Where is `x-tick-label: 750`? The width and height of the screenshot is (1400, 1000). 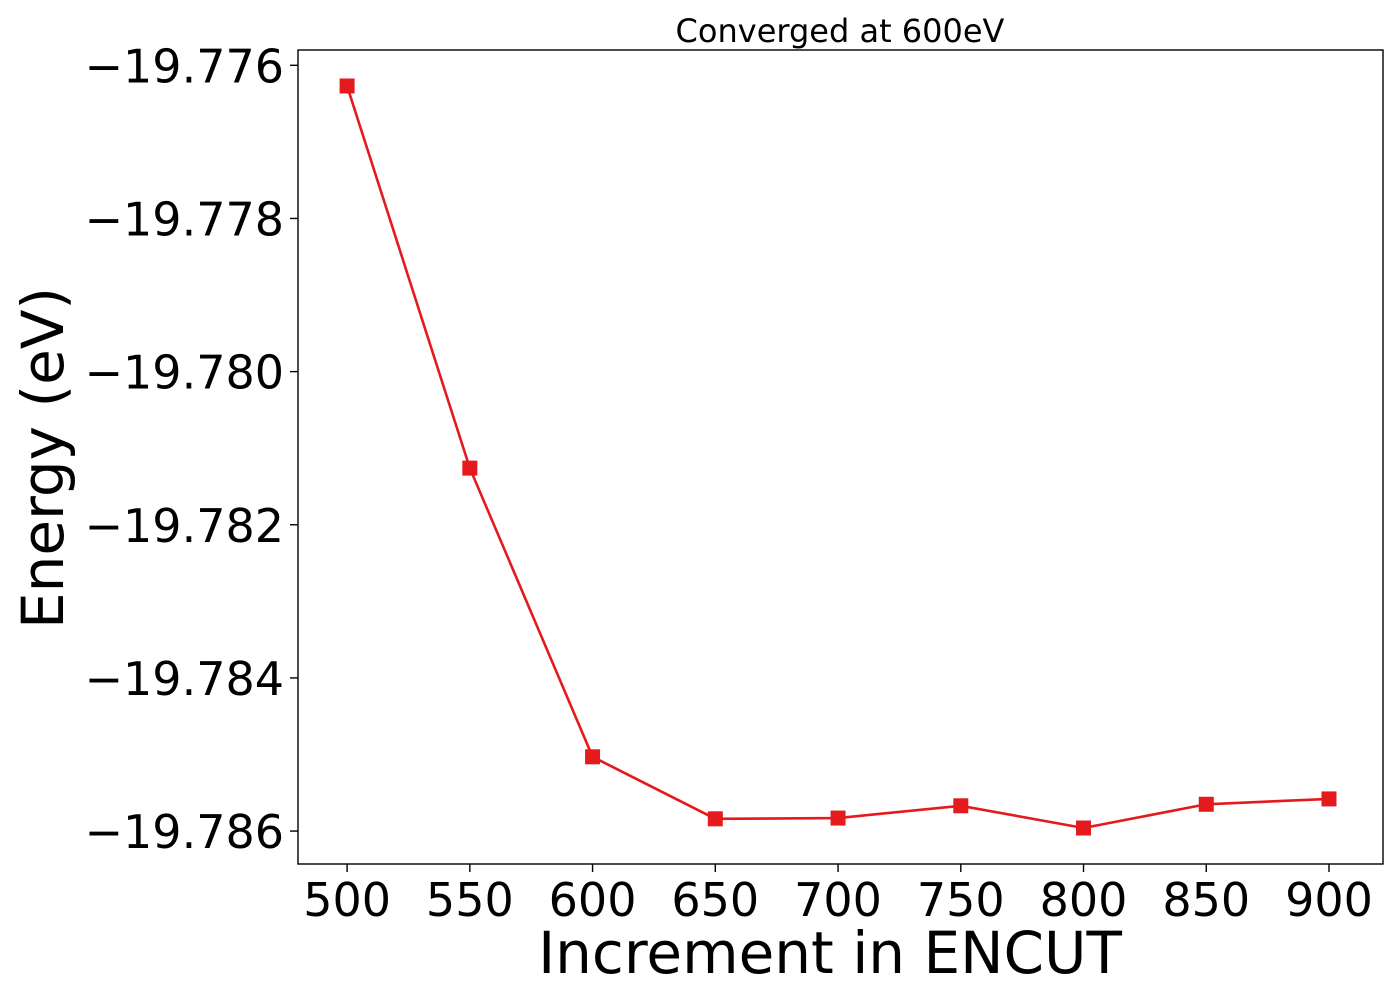
x-tick-label: 750 is located at coordinates (961, 900).